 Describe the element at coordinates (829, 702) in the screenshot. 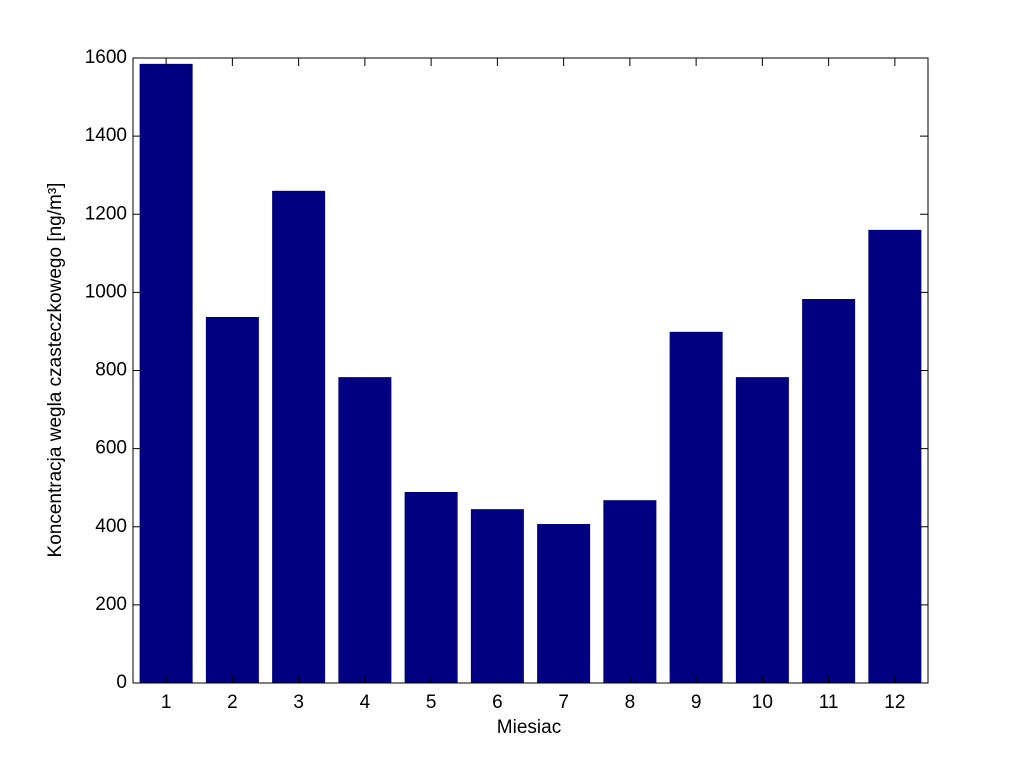

I see `x-tick-label: 11` at that location.